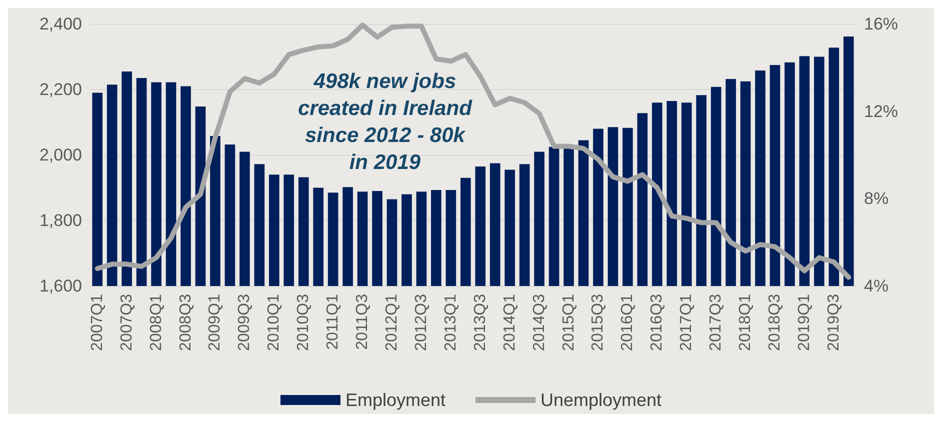  I want to click on y2-tick-label: 8%, so click(876, 198).